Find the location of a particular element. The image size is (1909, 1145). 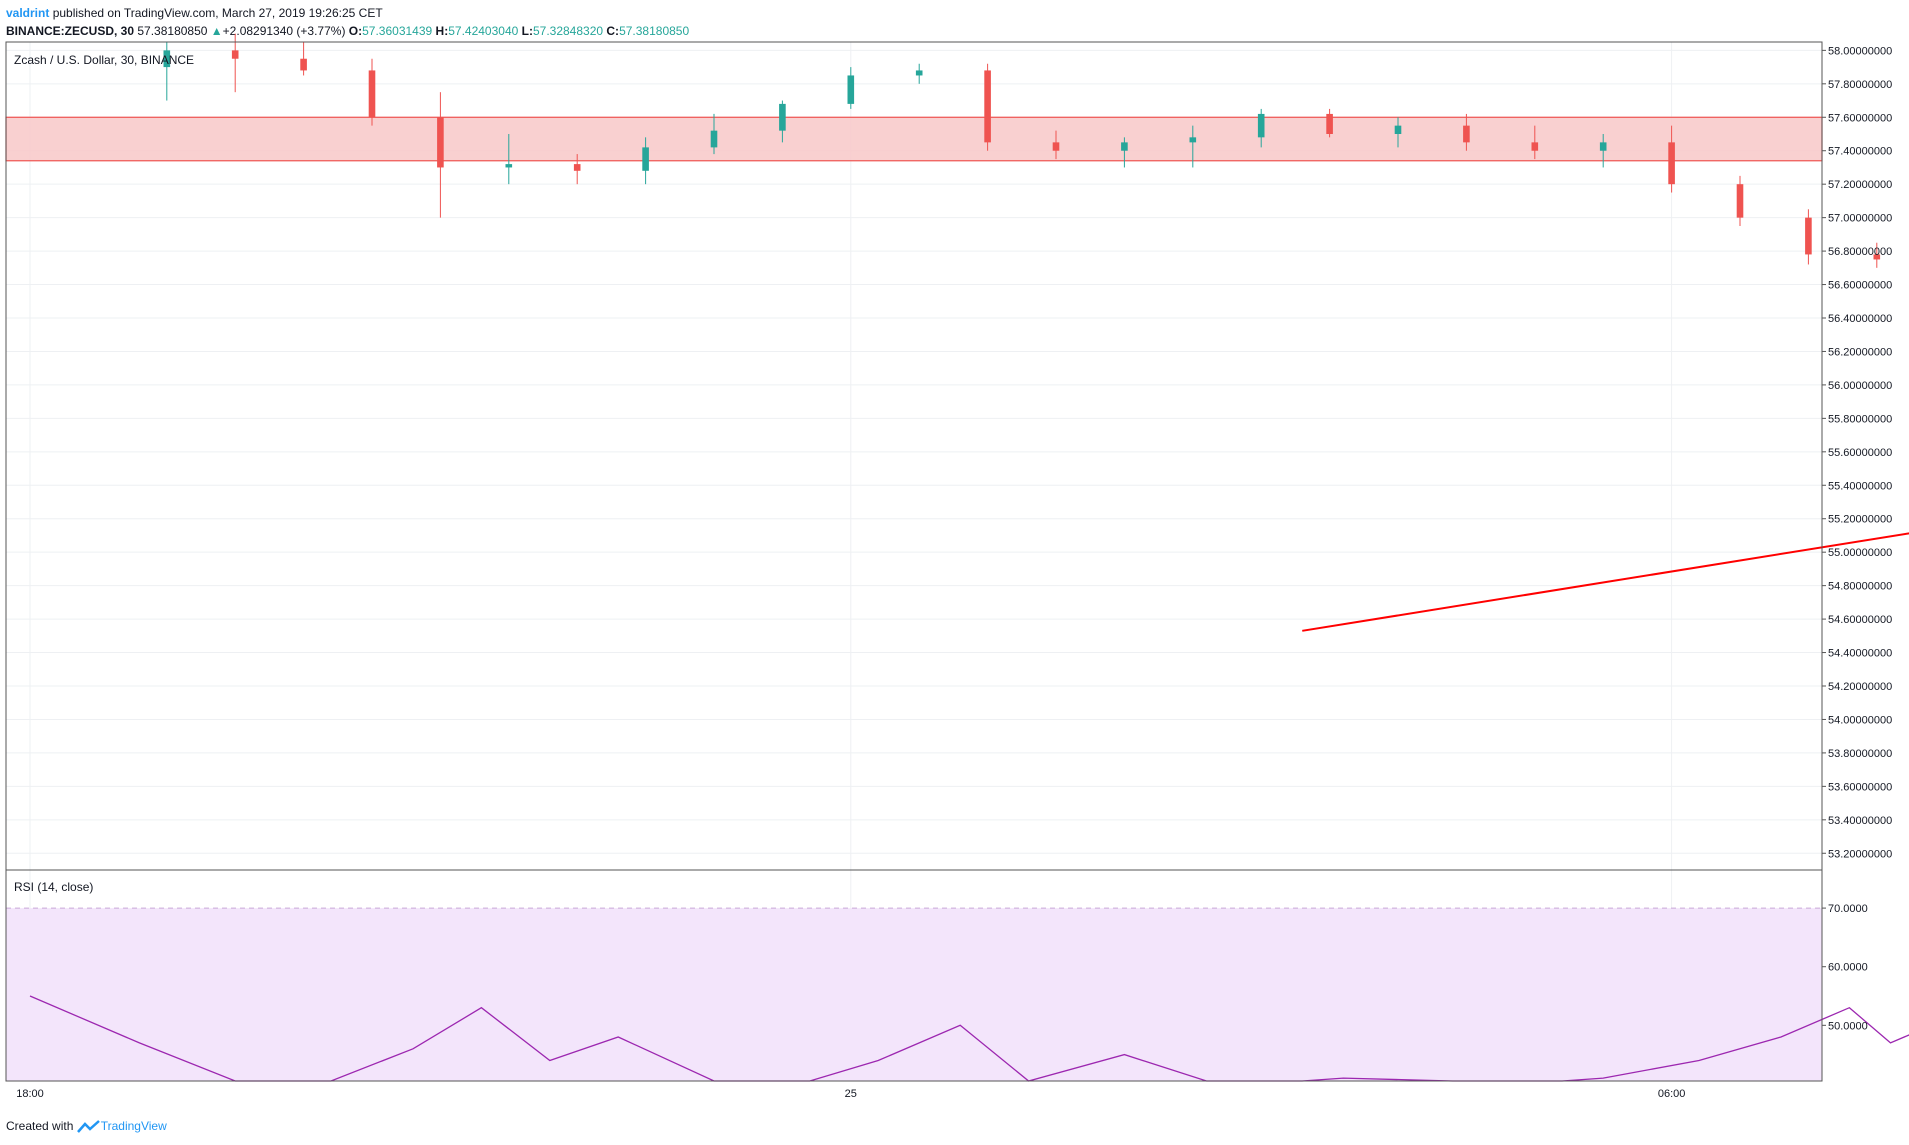

price-tick-label: 55.80000000 is located at coordinates (1860, 419).